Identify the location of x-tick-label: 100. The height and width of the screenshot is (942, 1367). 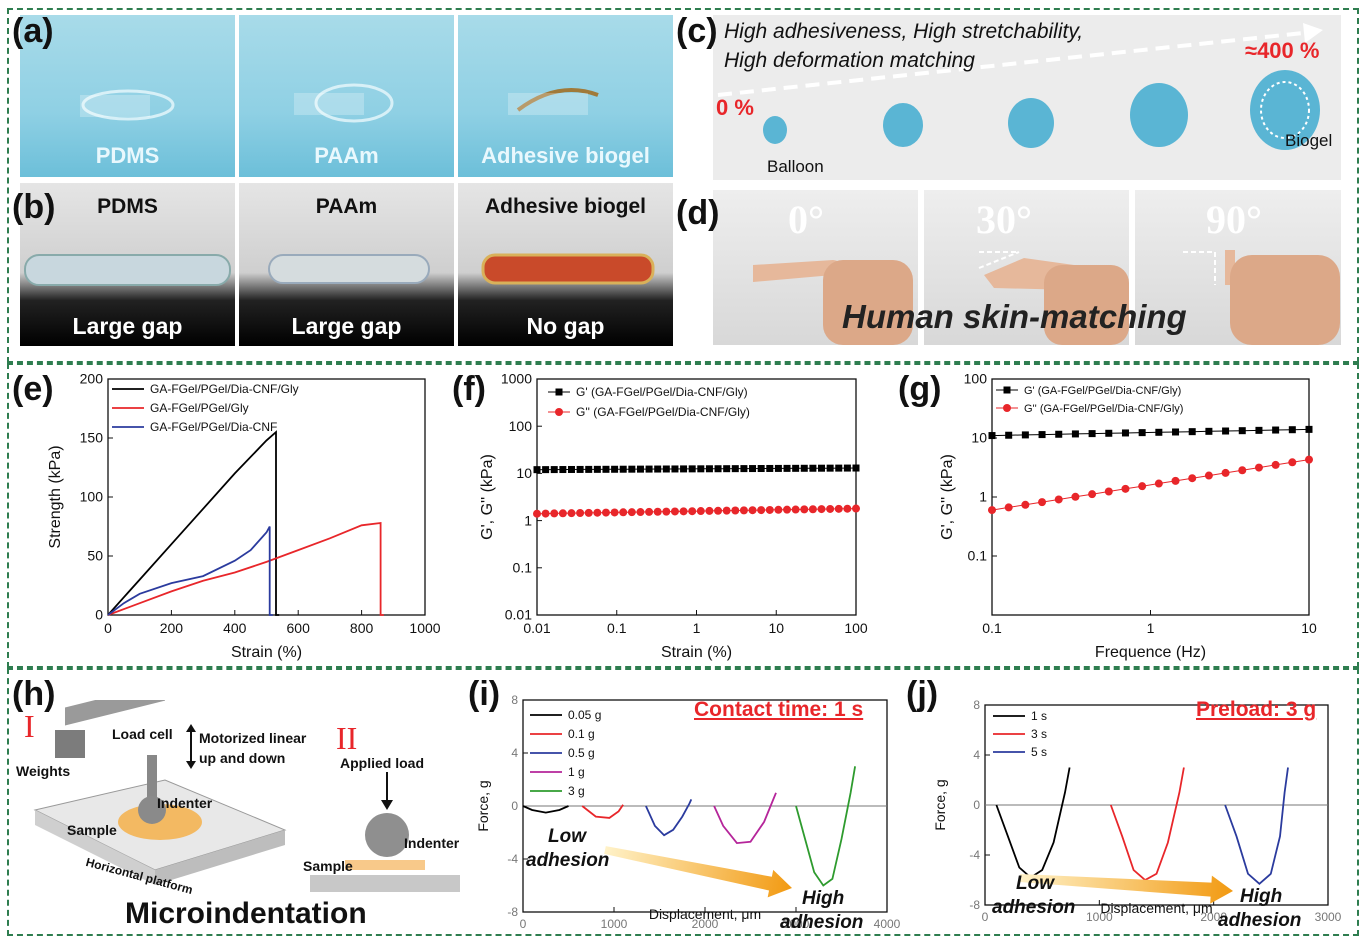
(856, 628).